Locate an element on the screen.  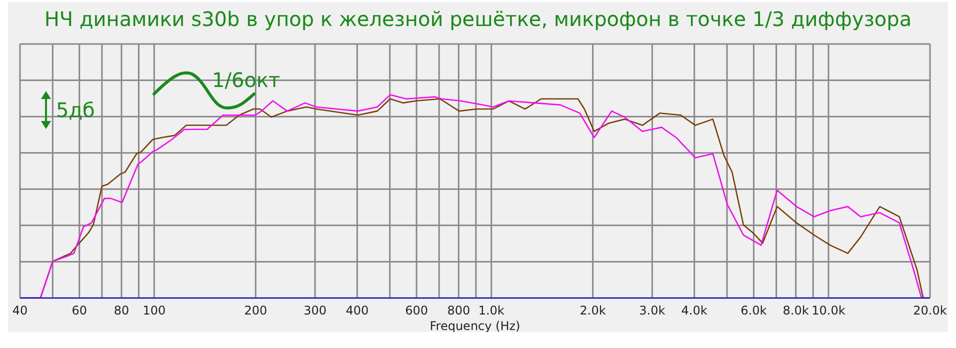
x-tick-label: 400 is located at coordinates (357, 311).